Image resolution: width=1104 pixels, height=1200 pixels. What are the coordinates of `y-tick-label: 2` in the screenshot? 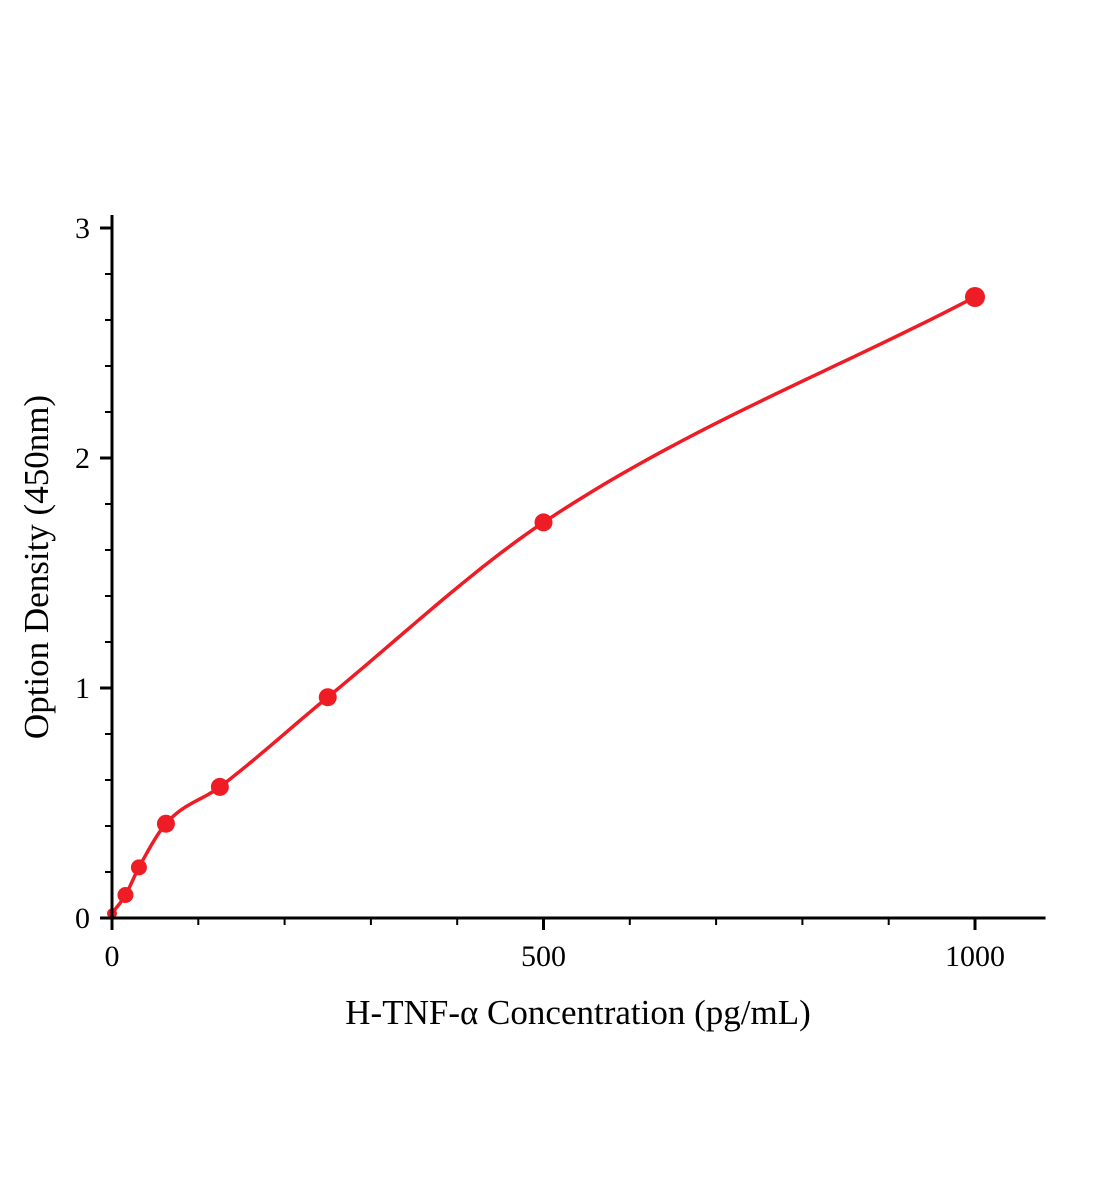 It's located at (82, 458).